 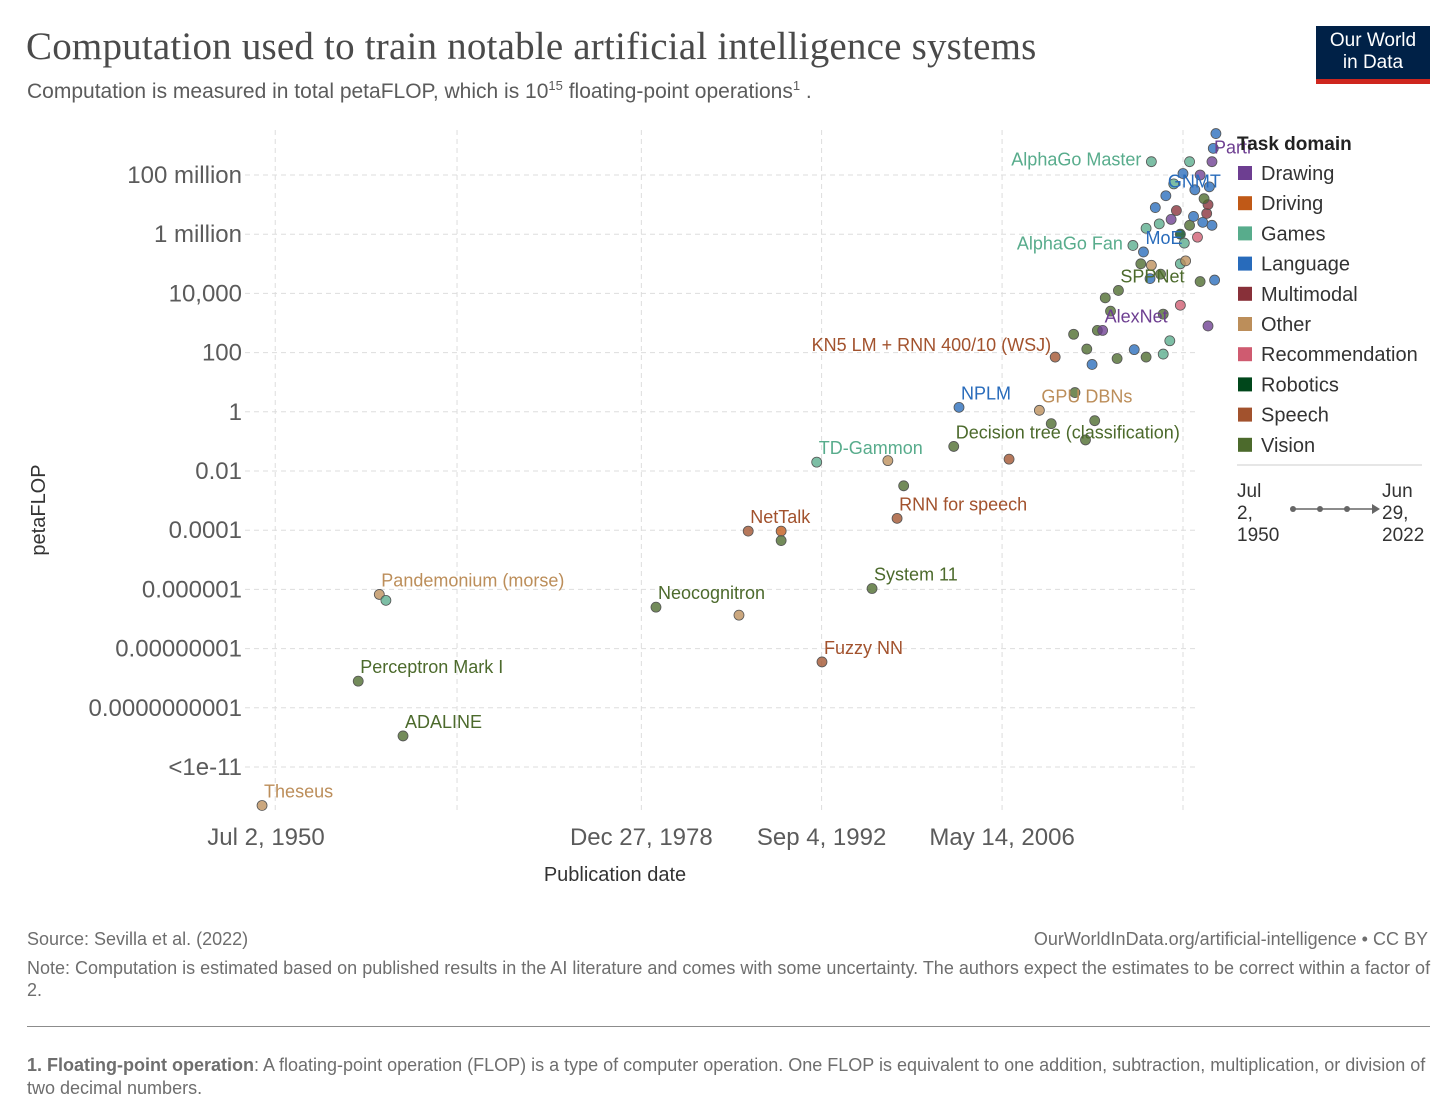 I want to click on legend-item-label: Speech, so click(x=1295, y=416).